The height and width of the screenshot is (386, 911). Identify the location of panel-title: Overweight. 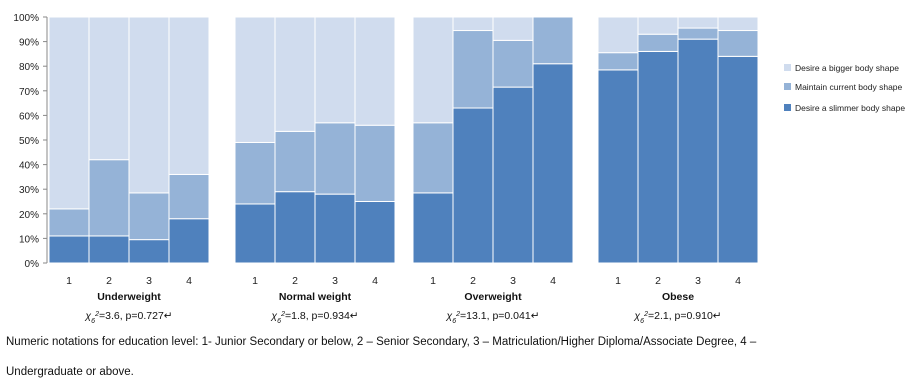
(493, 297).